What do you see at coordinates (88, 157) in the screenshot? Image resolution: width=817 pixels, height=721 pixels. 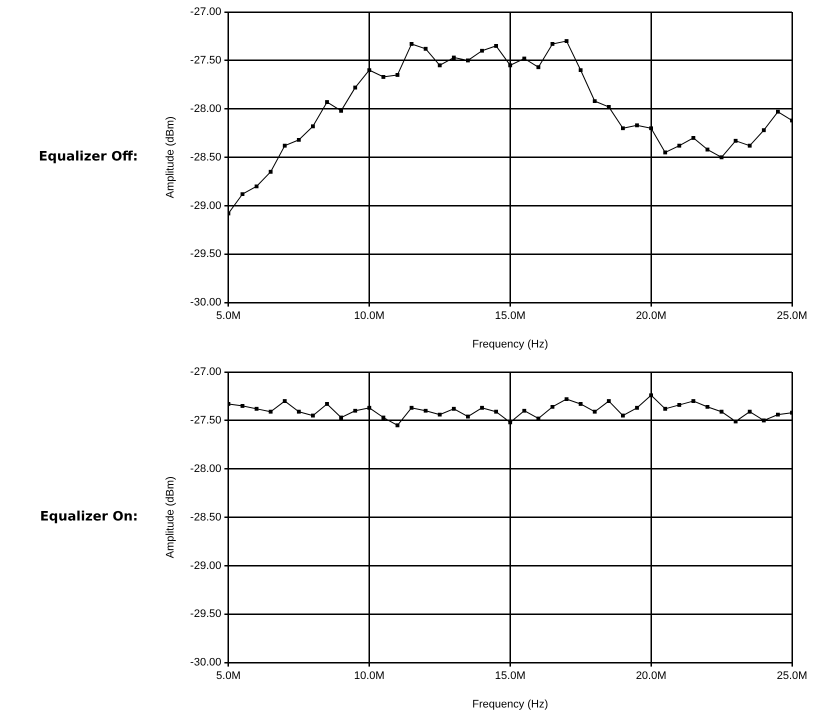 I see `text: Equalizer Off:` at bounding box center [88, 157].